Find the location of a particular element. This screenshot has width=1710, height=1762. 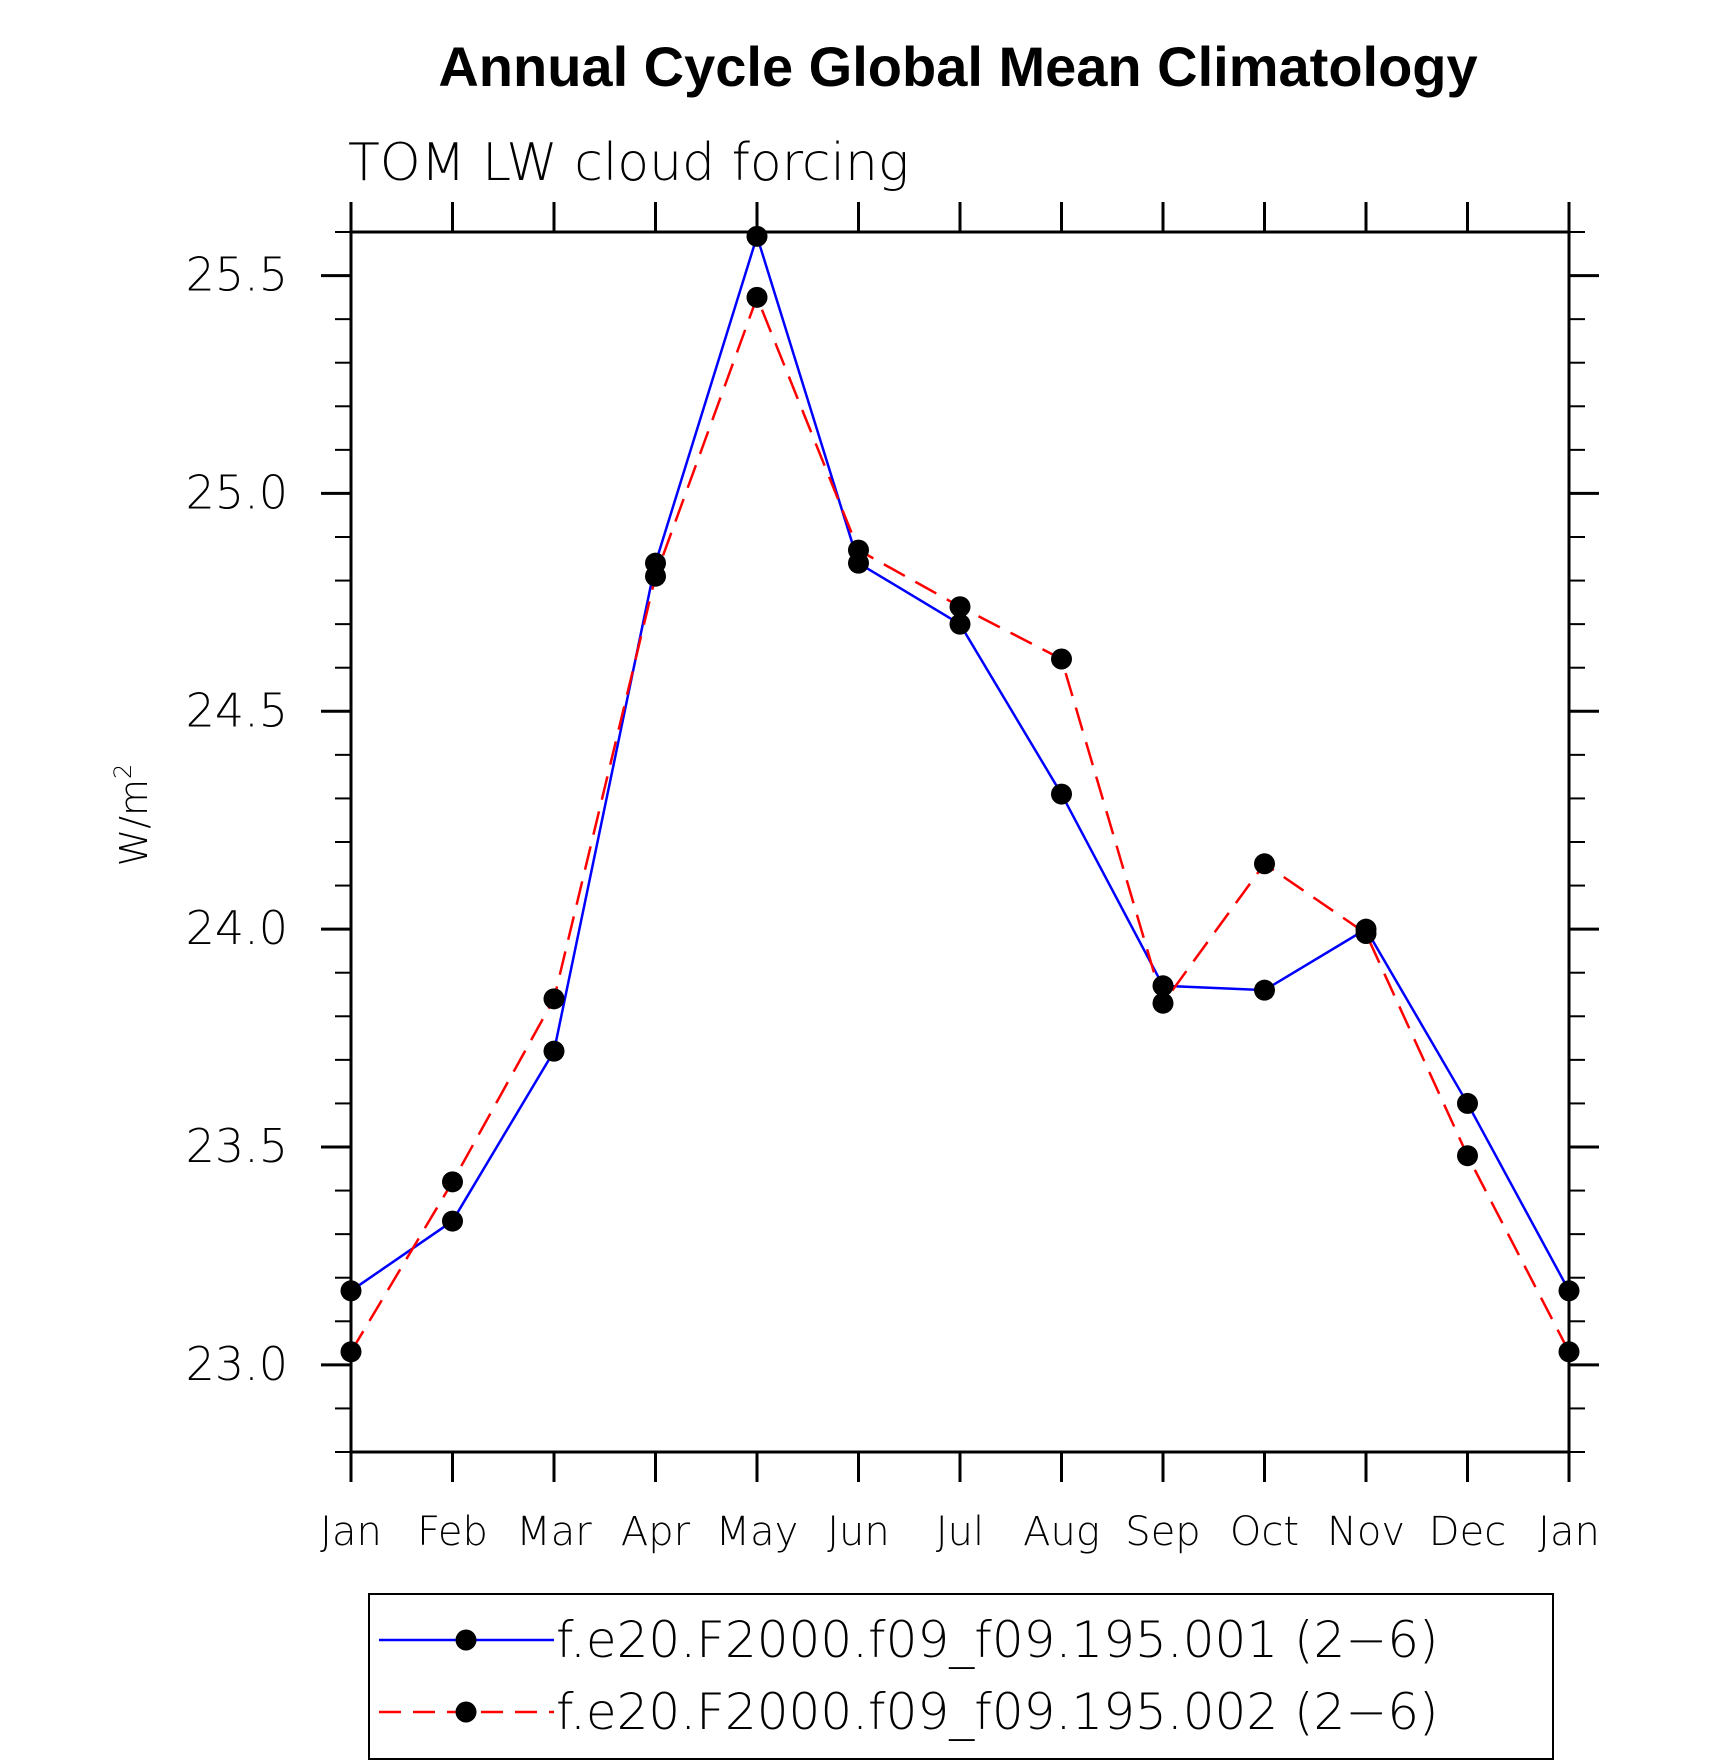

x-tick-label: Nov is located at coordinates (1366, 1532).